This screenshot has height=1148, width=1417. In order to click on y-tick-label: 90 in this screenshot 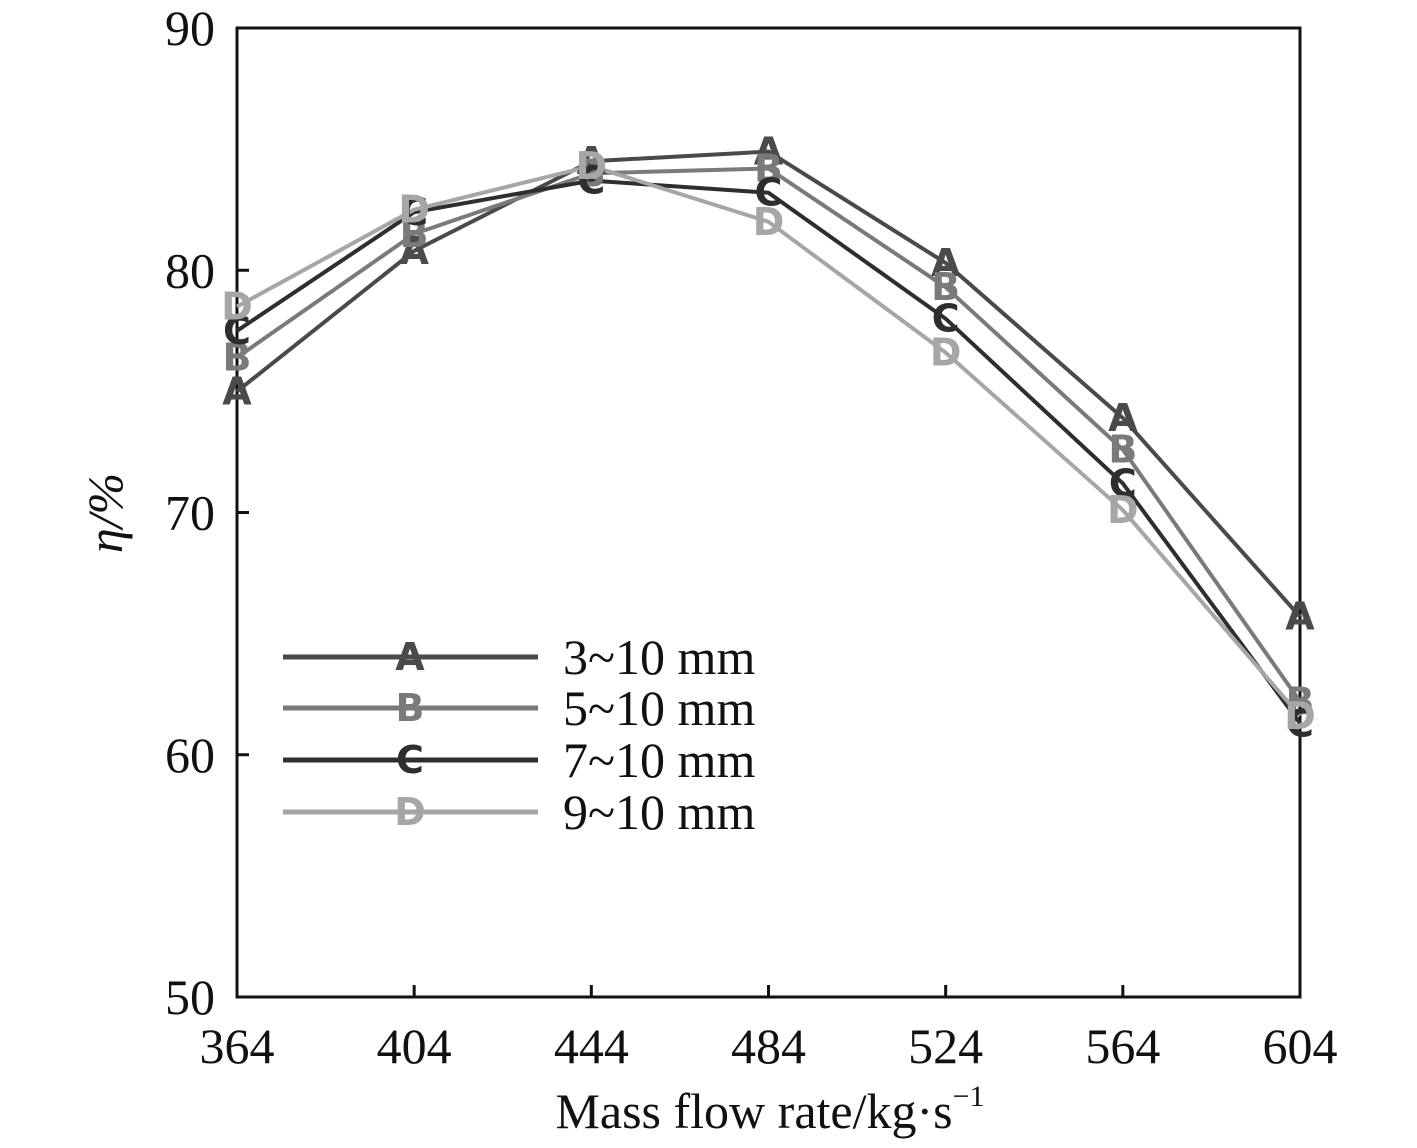, I will do `click(190, 28)`.